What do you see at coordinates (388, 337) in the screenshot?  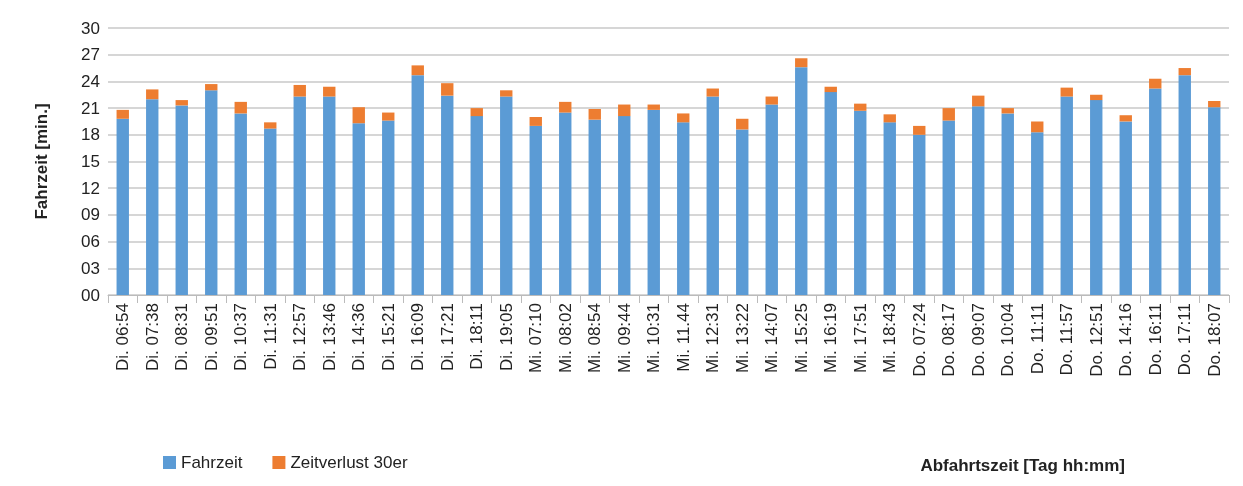 I see `x-tick-label: Di. 15:21` at bounding box center [388, 337].